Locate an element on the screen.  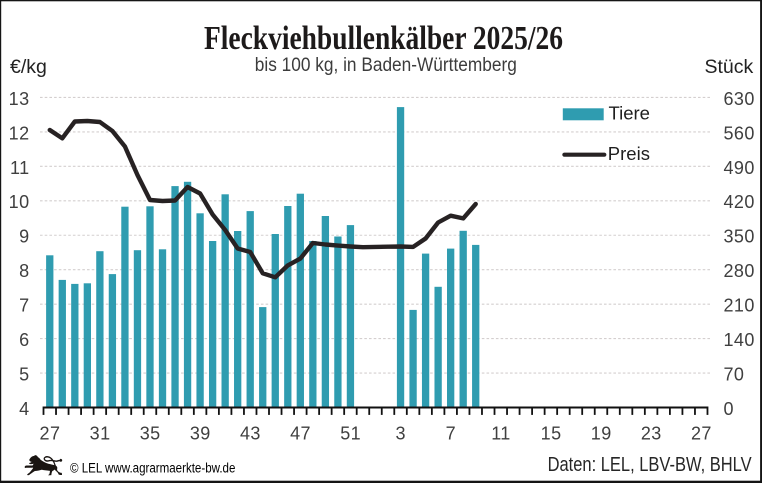
svg-text: 15 is located at coordinates (551, 433).